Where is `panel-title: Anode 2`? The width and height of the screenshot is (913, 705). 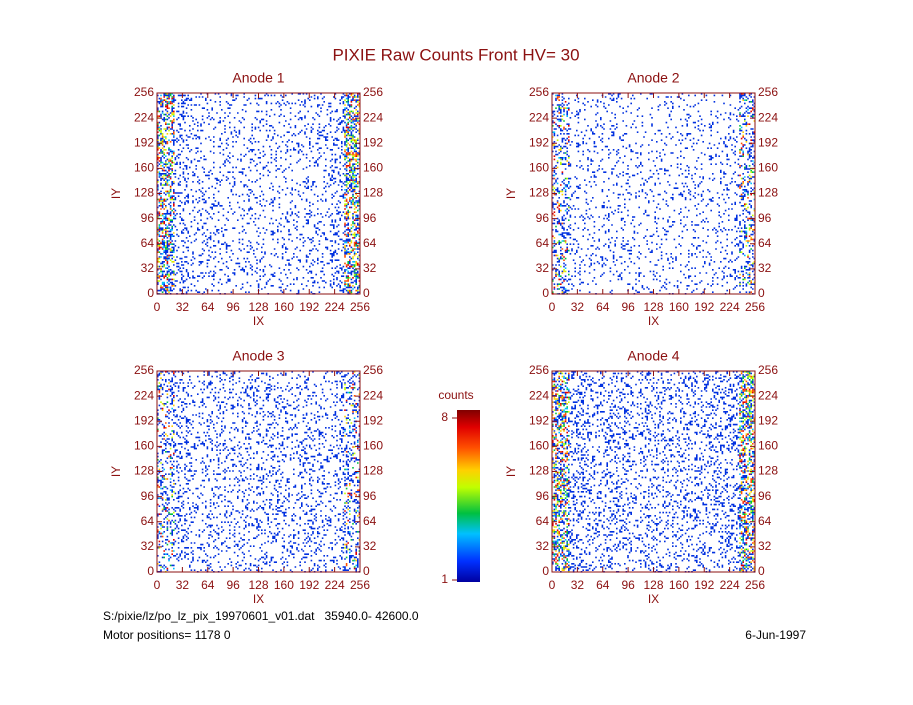 panel-title: Anode 2 is located at coordinates (653, 78).